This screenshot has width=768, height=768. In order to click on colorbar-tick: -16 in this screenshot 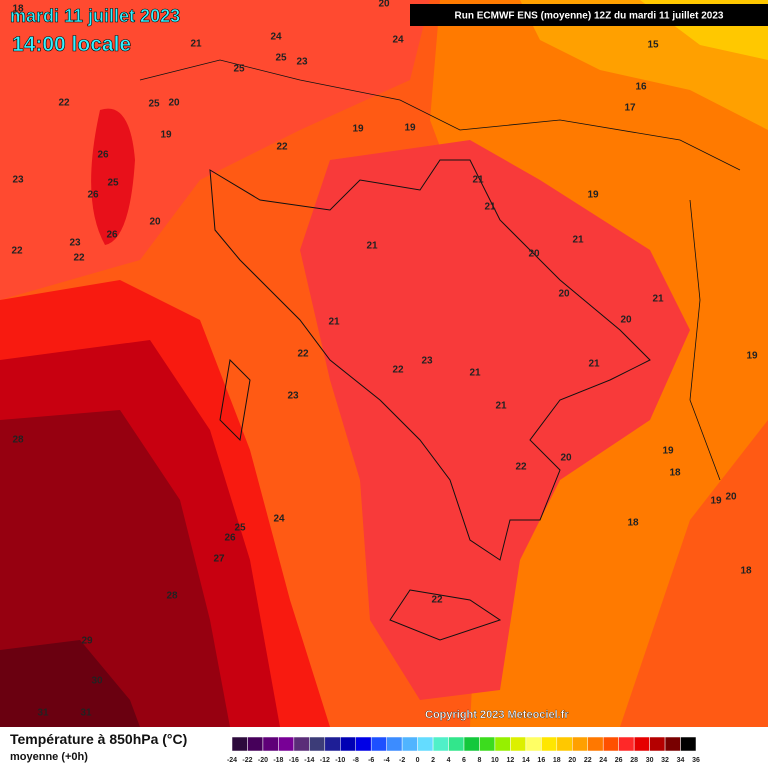, I will do `click(294, 760)`.